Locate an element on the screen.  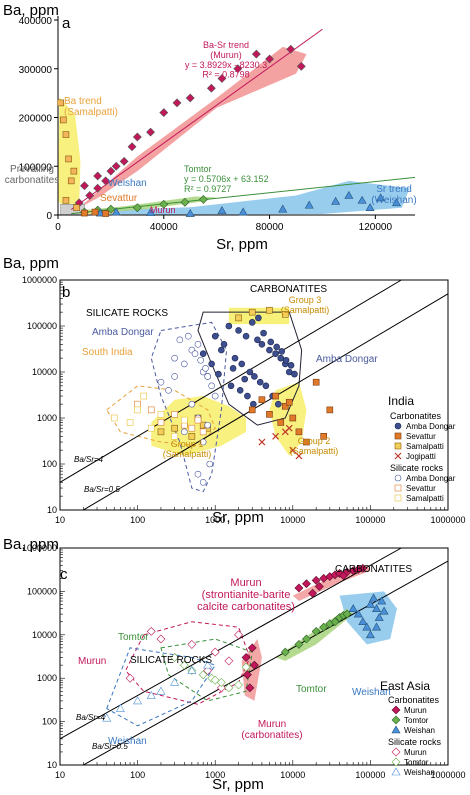
point-jogipatti-carbonatites-b is located at coordinates (289, 428).